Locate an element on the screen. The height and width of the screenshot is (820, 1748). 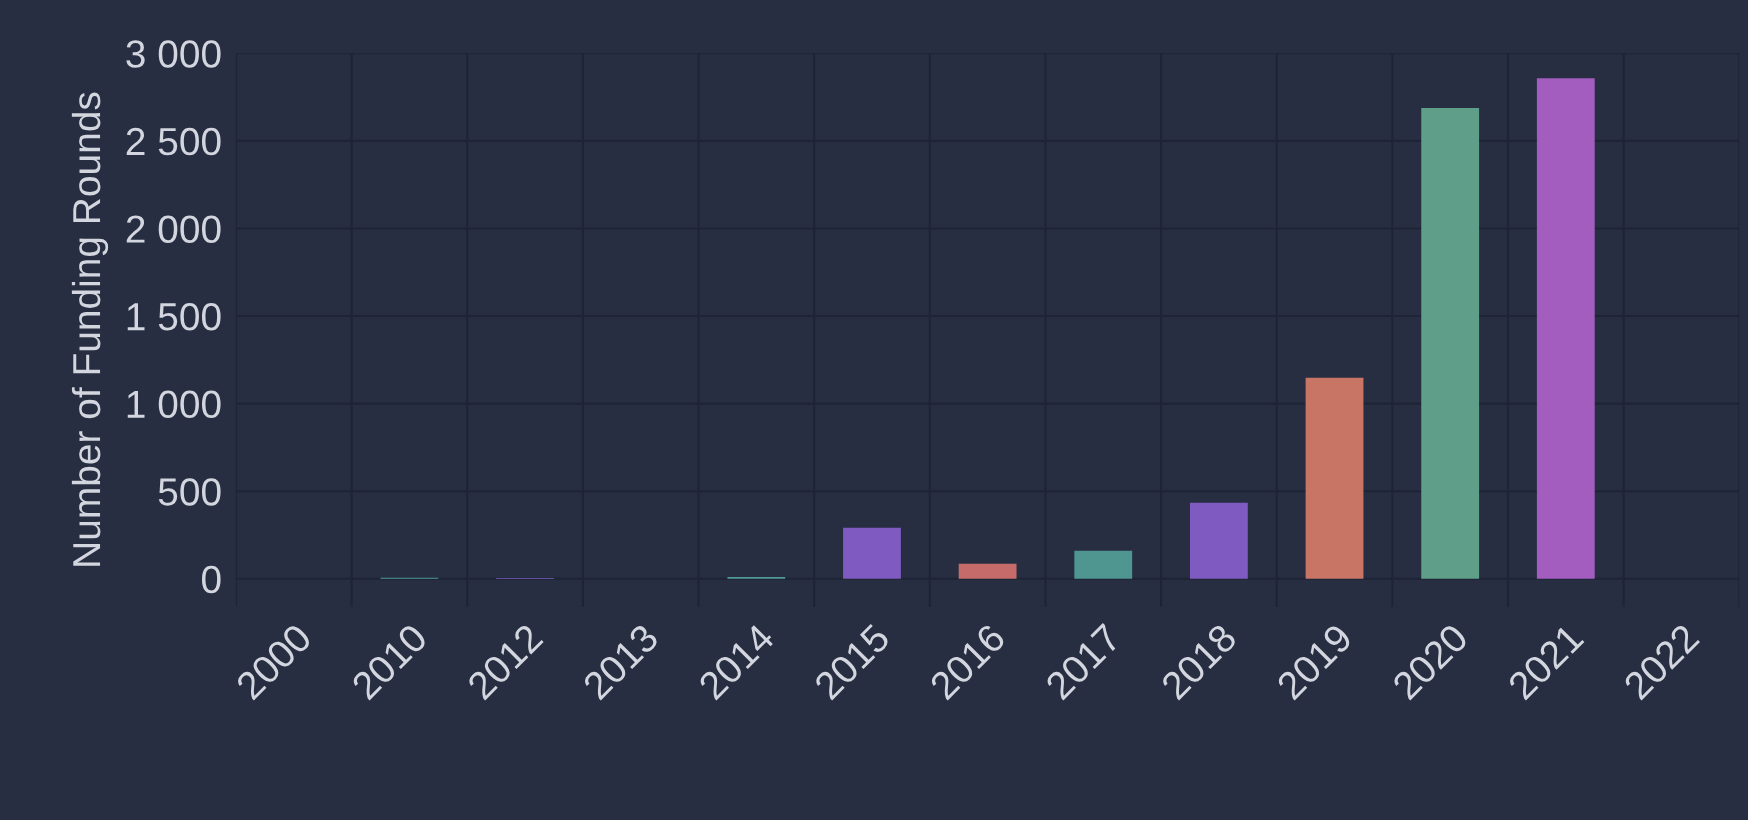
y-tick-label: 0 is located at coordinates (211, 579).